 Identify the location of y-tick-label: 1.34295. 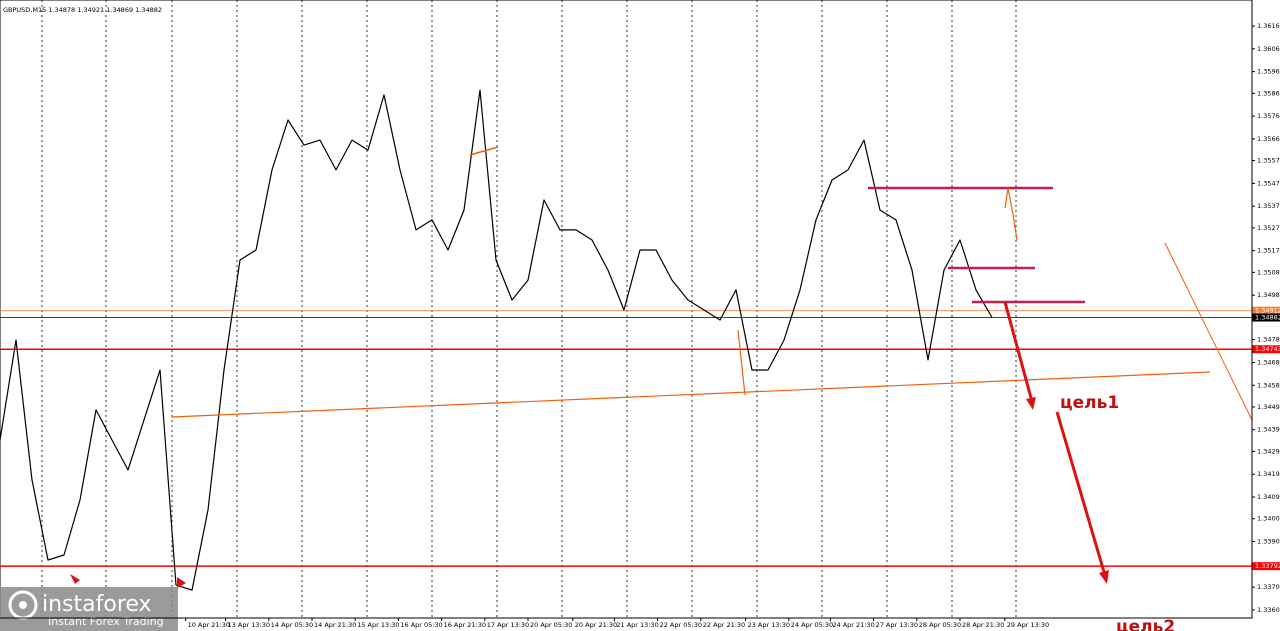
(1268, 451).